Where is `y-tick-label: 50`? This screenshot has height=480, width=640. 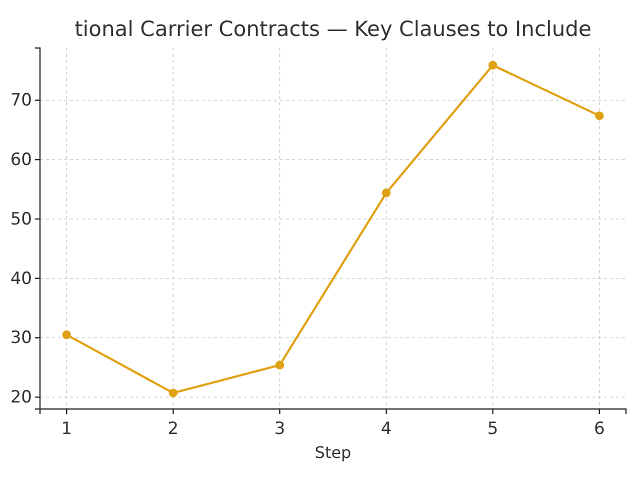
y-tick-label: 50 is located at coordinates (21, 219).